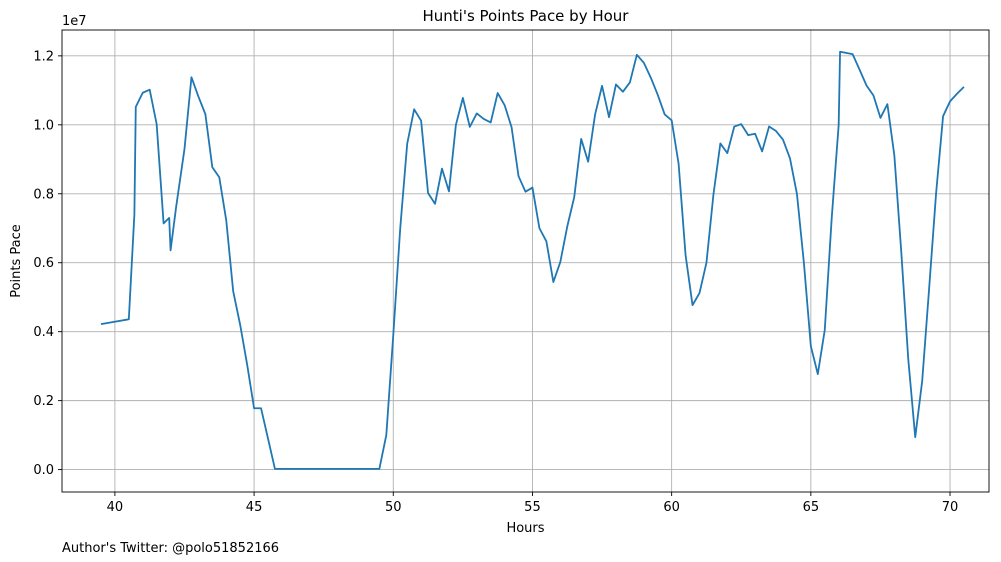 Image resolution: width=1001 pixels, height=562 pixels. What do you see at coordinates (74, 21) in the screenshot?
I see `y-offset-label: 1e7` at bounding box center [74, 21].